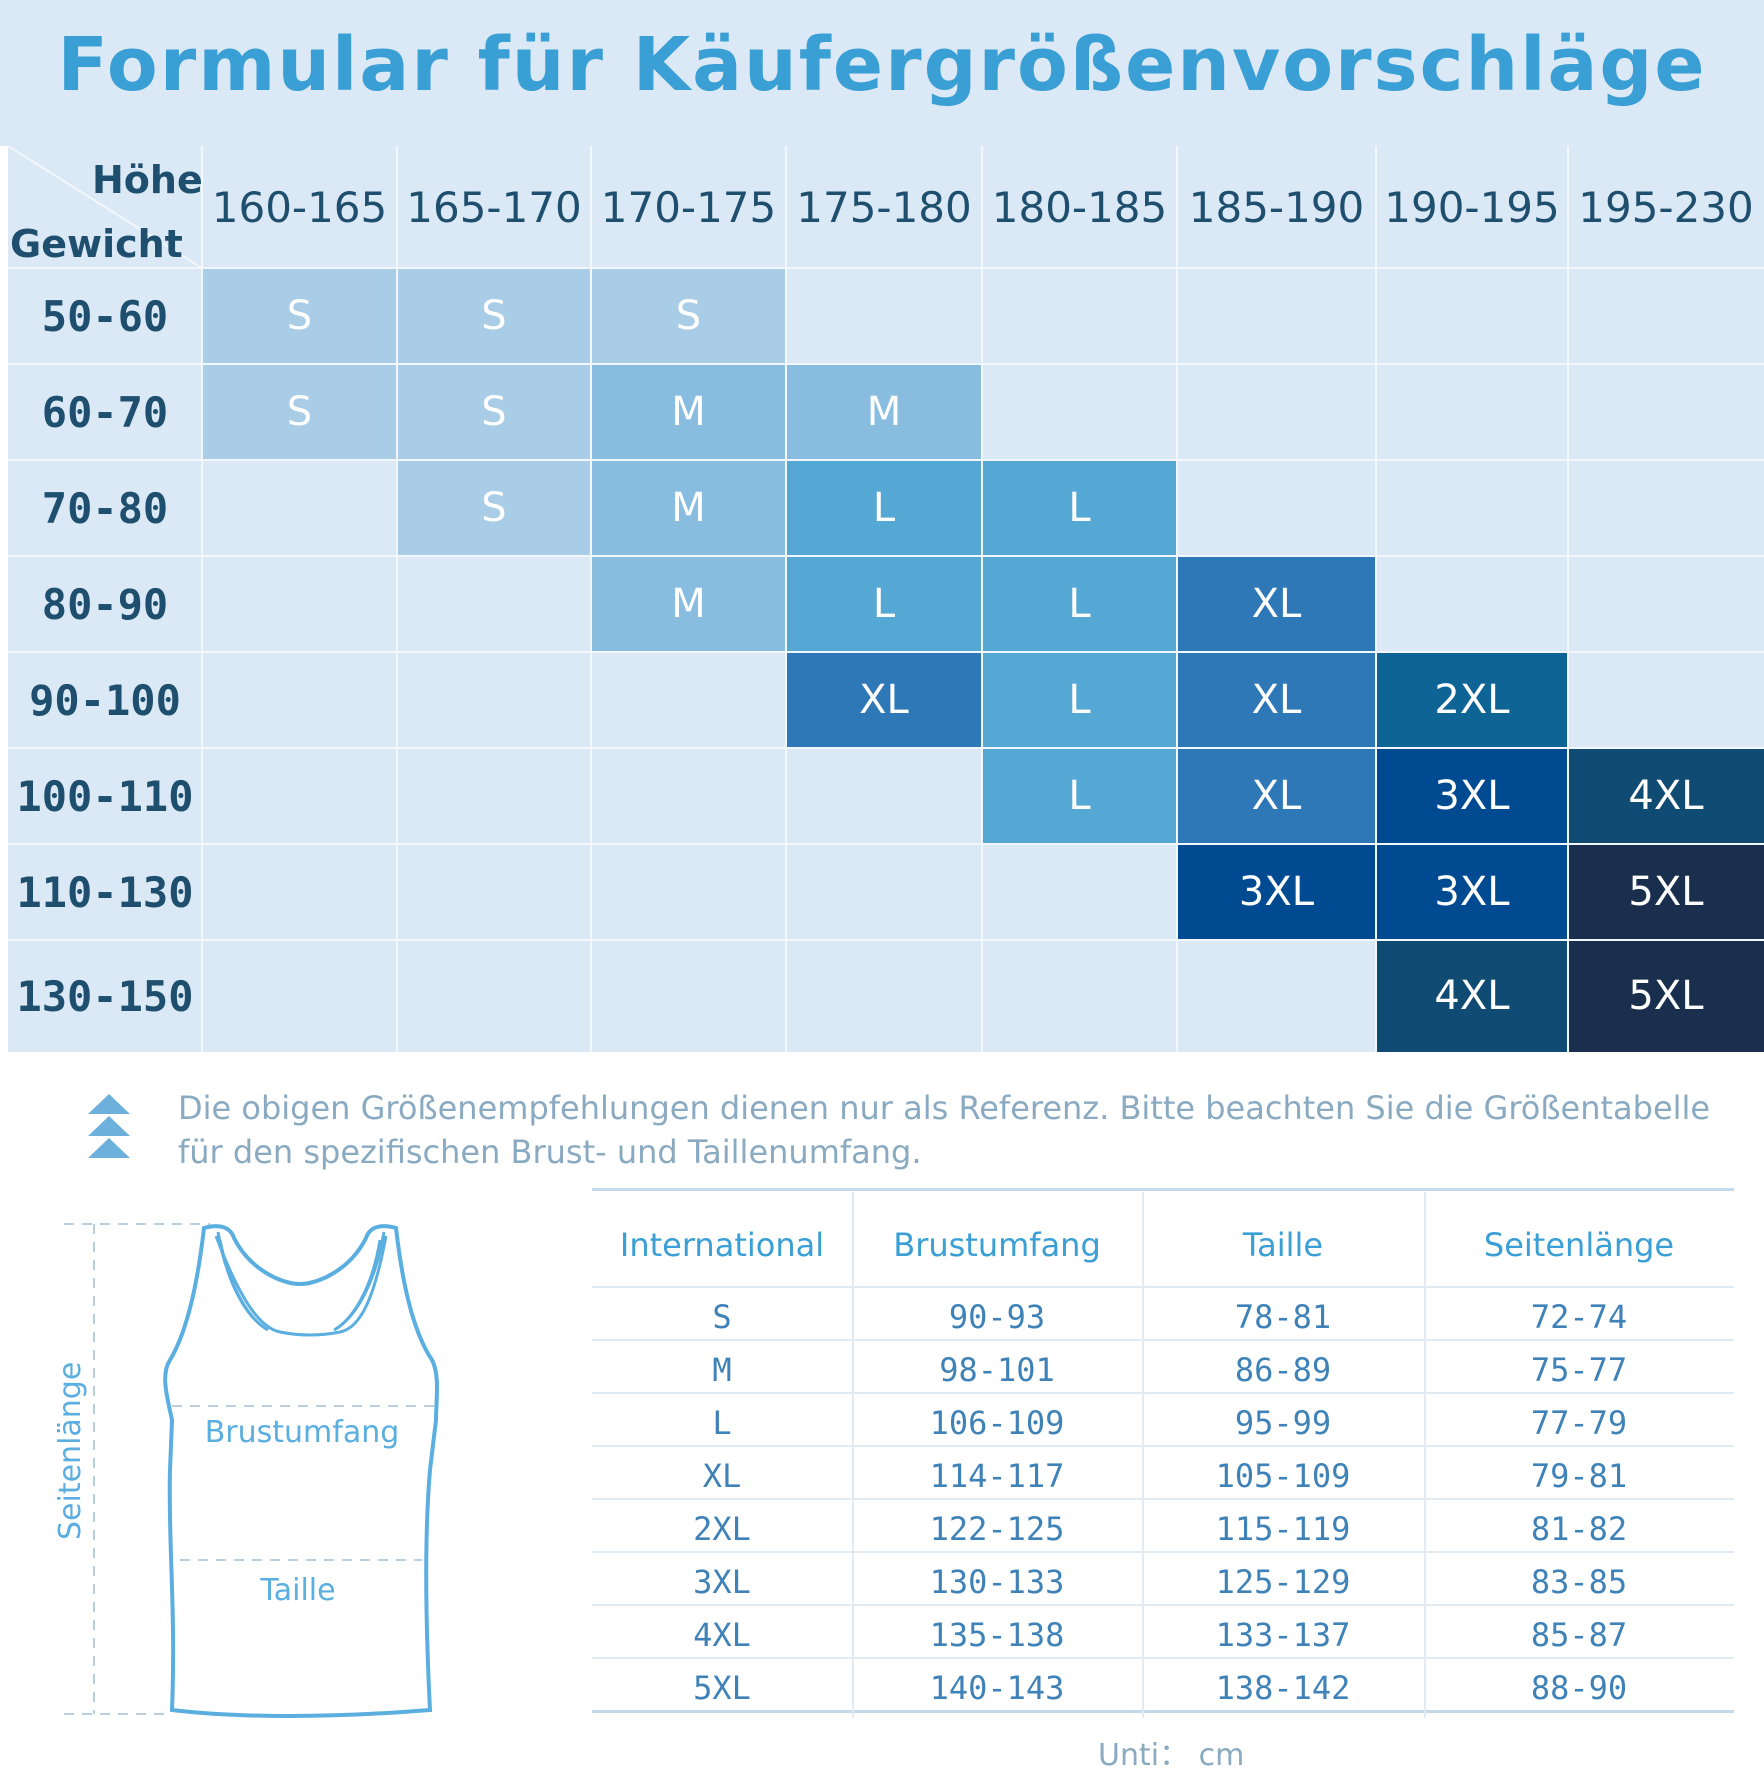  What do you see at coordinates (722, 1370) in the screenshot?
I see `size-table-cell: M` at bounding box center [722, 1370].